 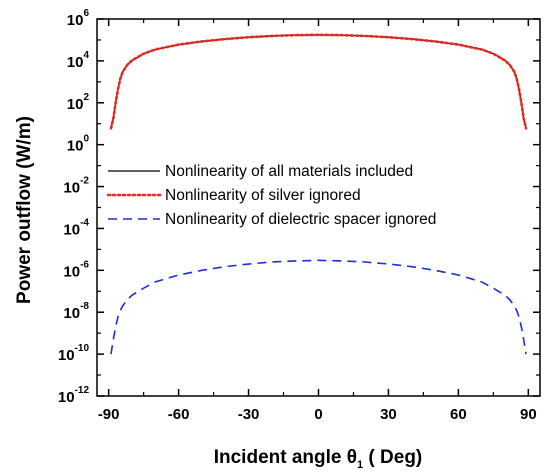 What do you see at coordinates (285, 457) in the screenshot?
I see `x-axis-title-main: Incident angle θ` at bounding box center [285, 457].